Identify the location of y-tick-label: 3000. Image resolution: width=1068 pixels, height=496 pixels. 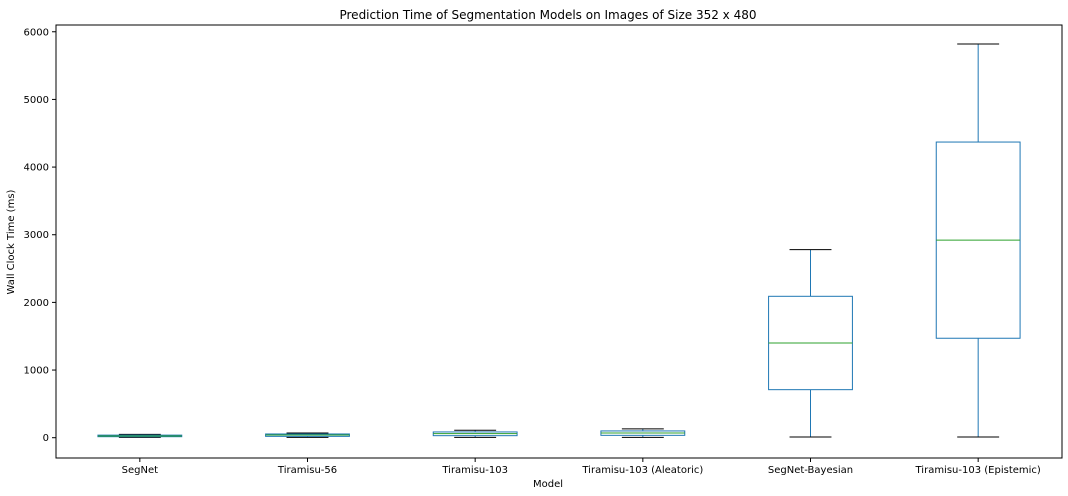
(36, 235).